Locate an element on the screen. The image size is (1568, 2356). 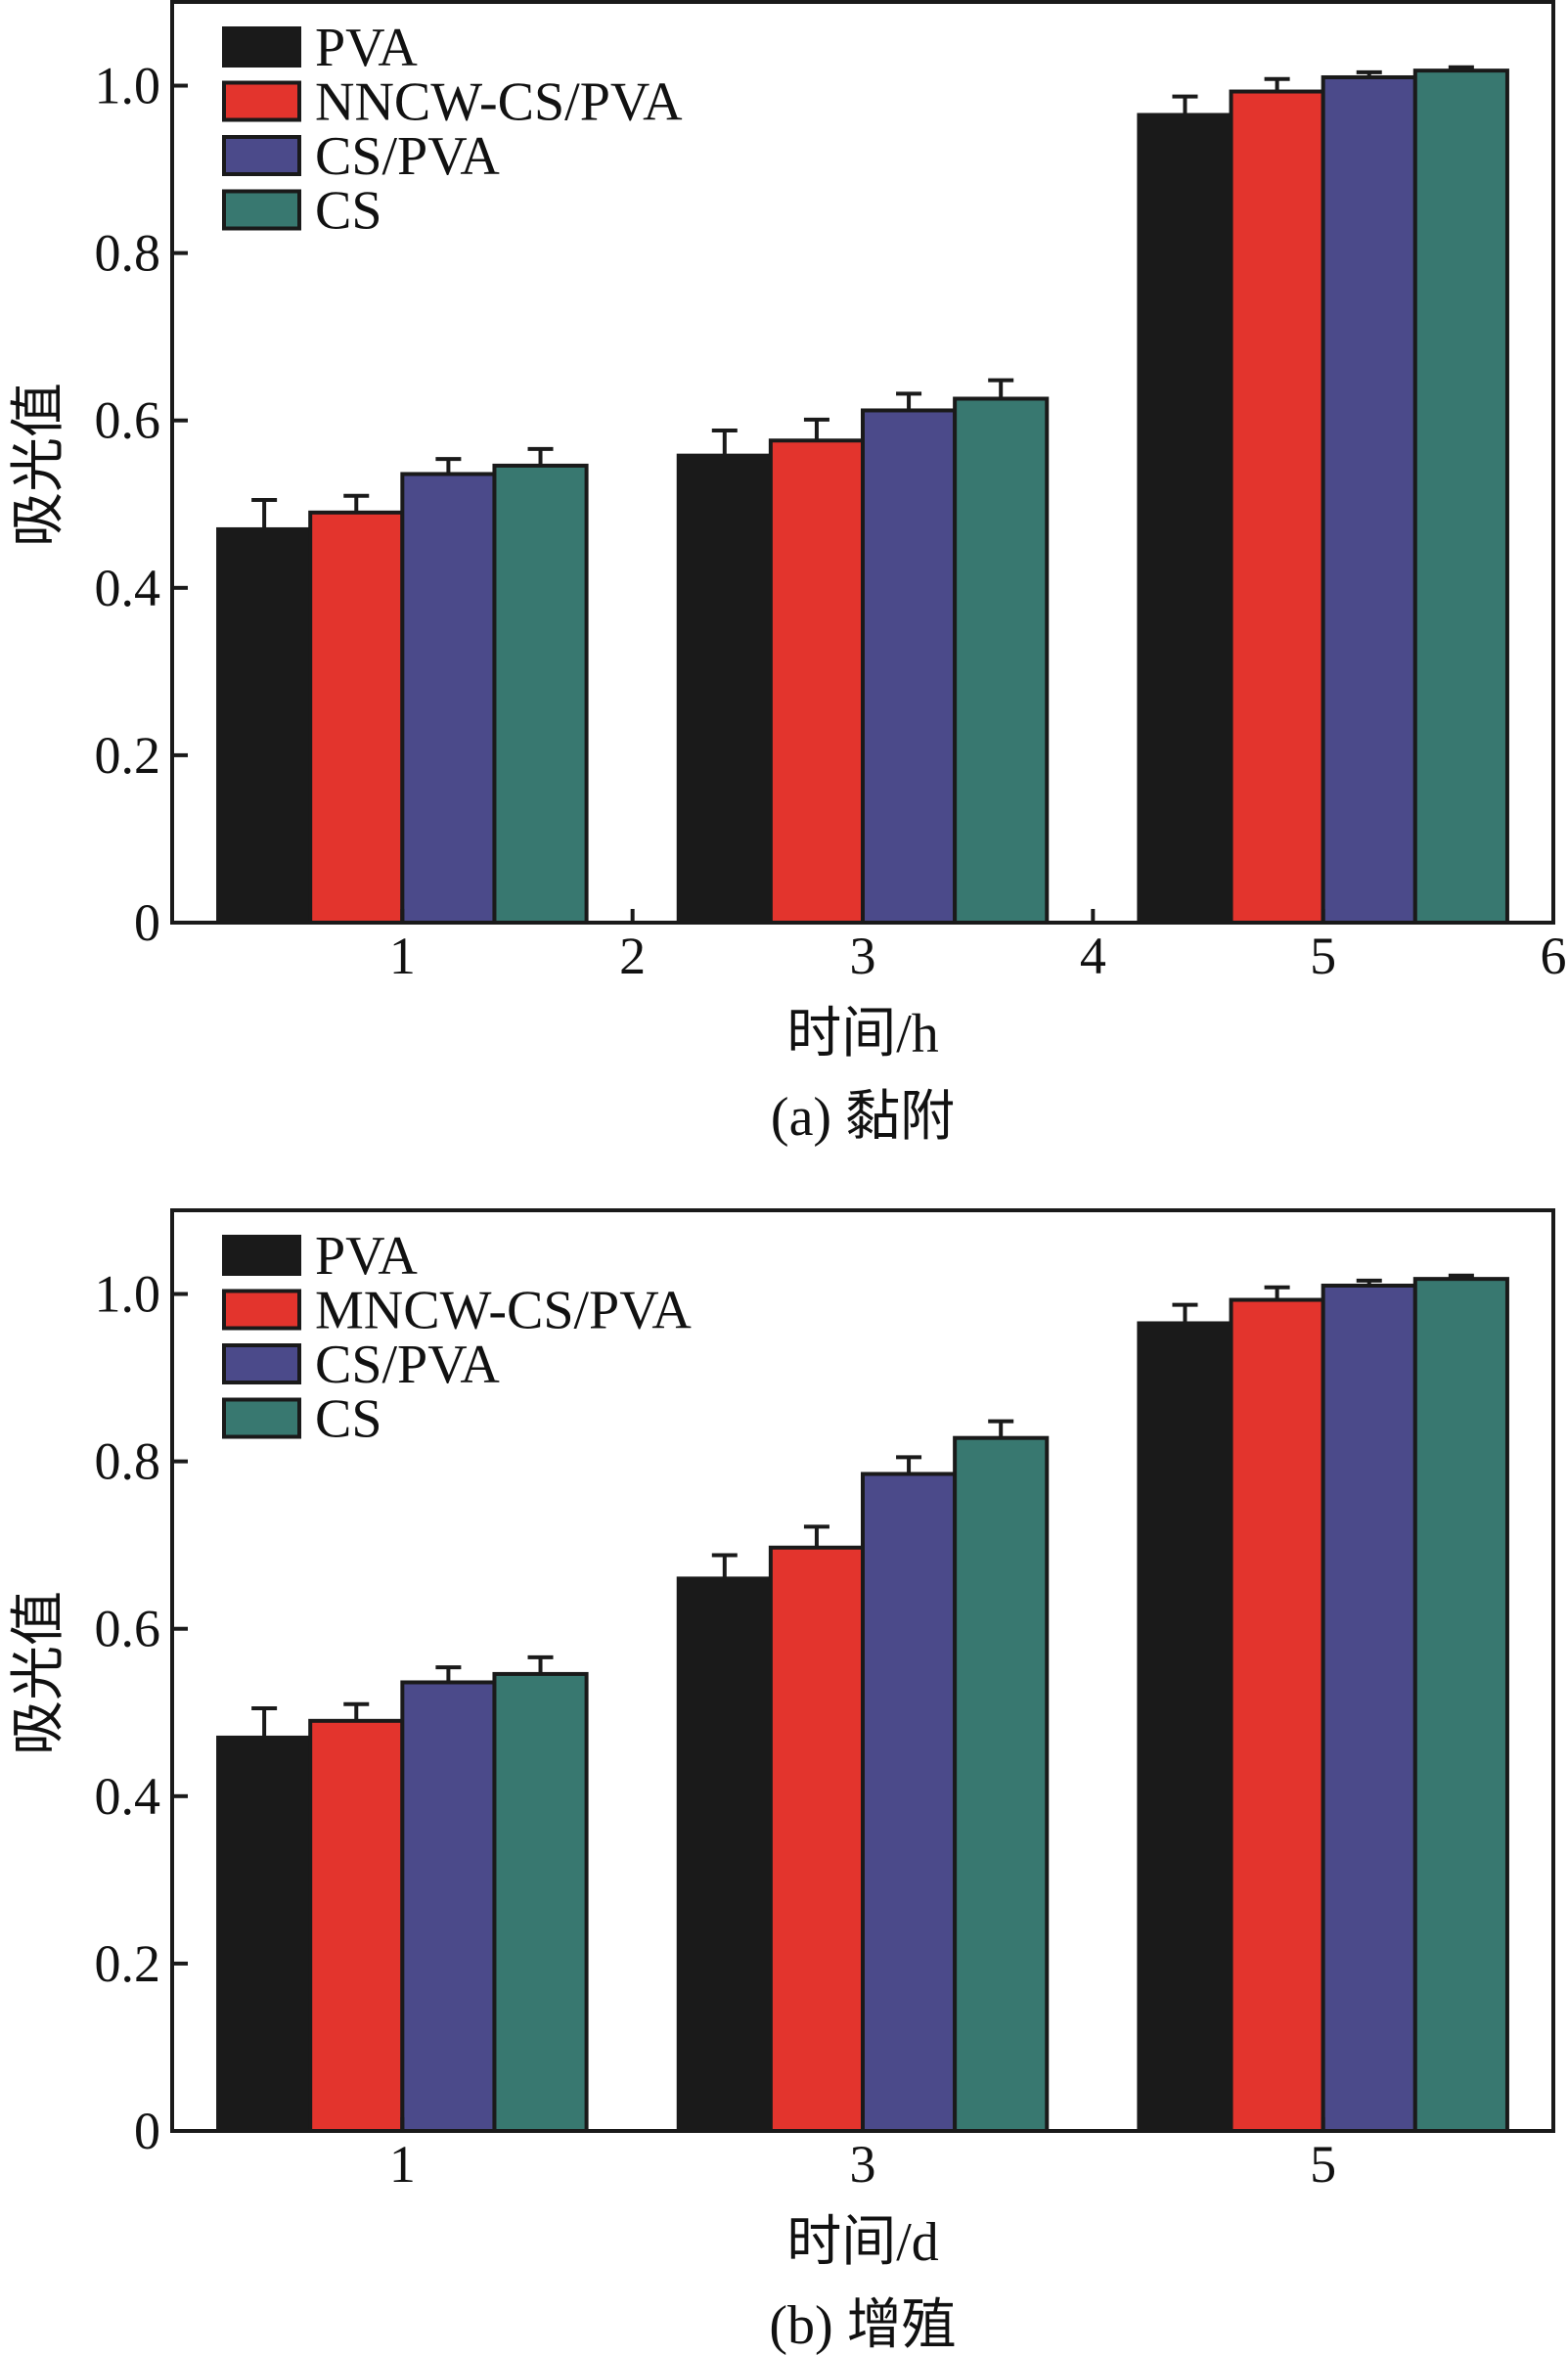
x-tick-label: 2 is located at coordinates (632, 956).